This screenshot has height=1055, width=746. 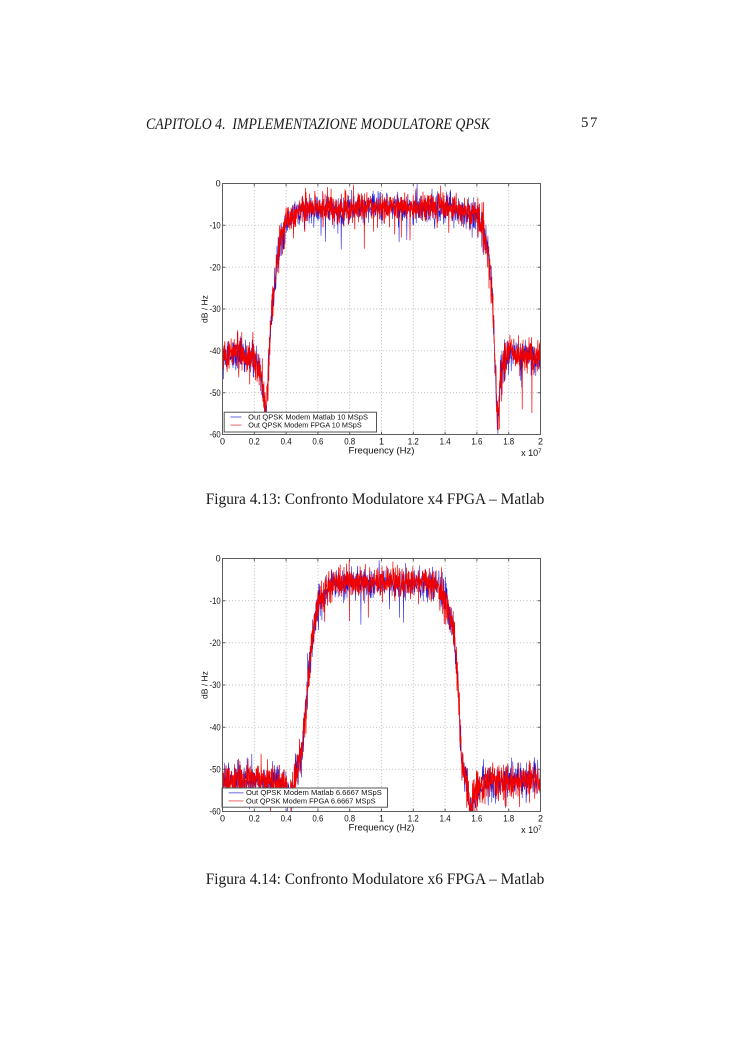 I want to click on svg-text: Out QPSK Modem Matlab 10 MSpS, so click(x=308, y=416).